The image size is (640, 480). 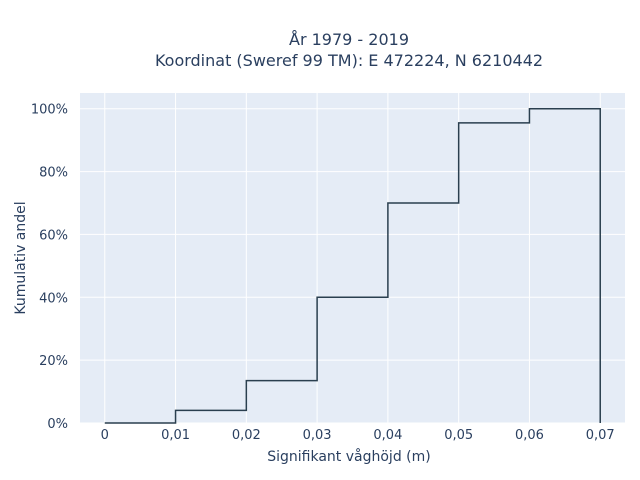 What do you see at coordinates (458, 435) in the screenshot?
I see `x-tick-label: 0,05` at bounding box center [458, 435].